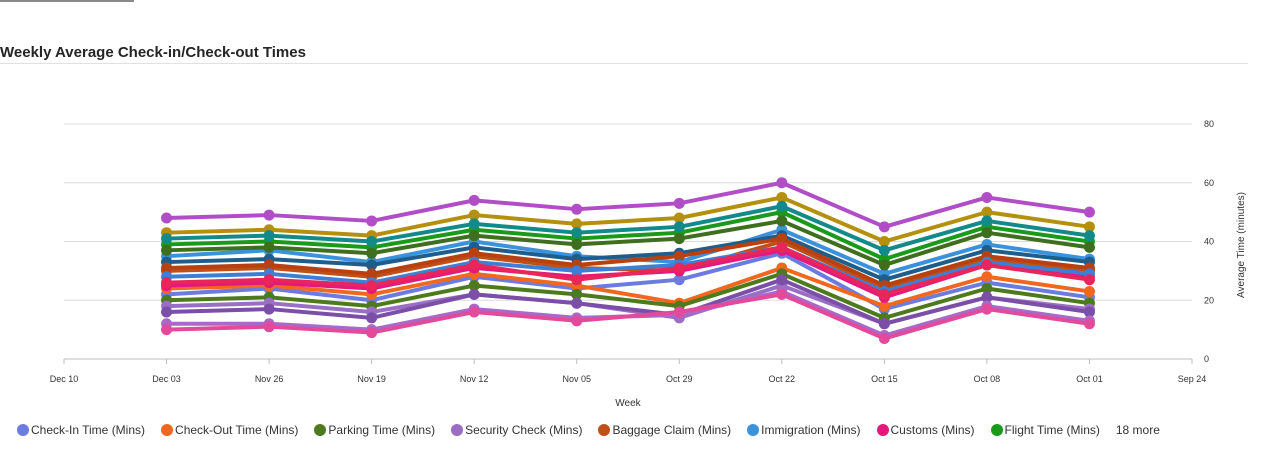  Describe the element at coordinates (382, 430) in the screenshot. I see `legend-label: Parking Time (Mins)` at that location.